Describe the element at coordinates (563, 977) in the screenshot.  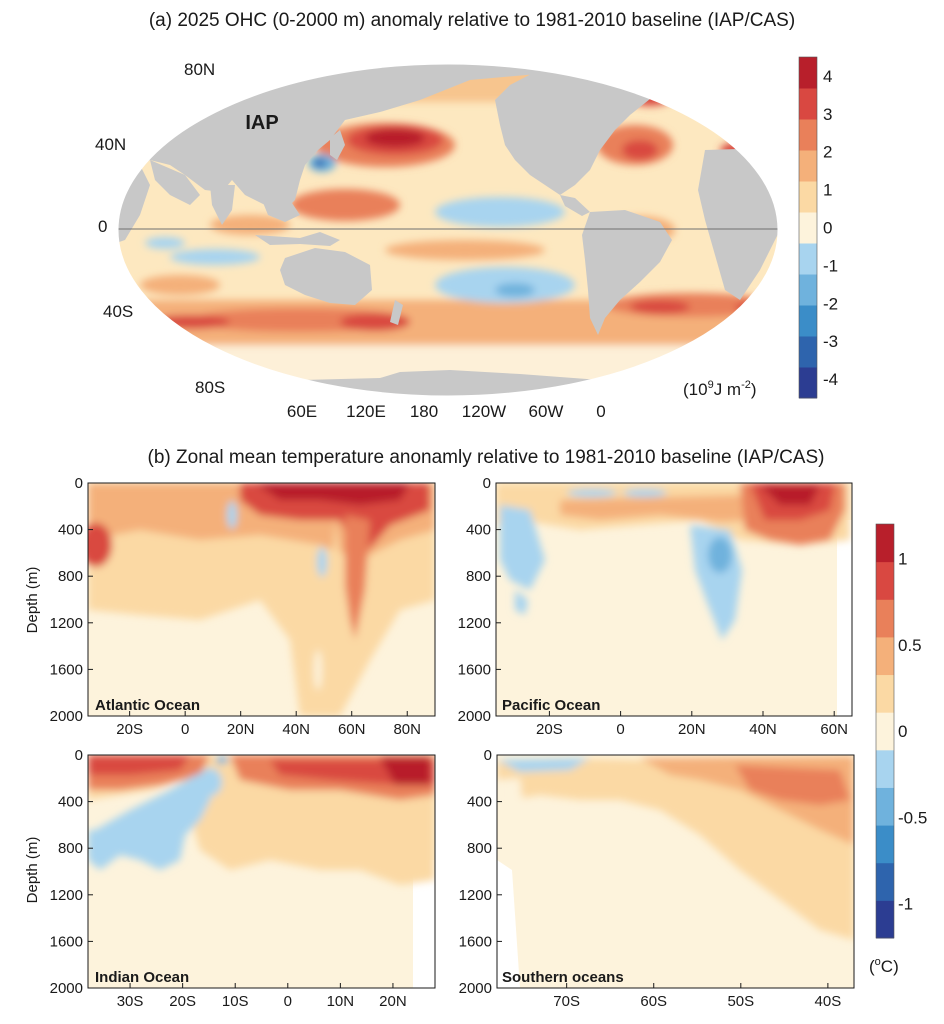
I see `southern-title: Southern oceans` at that location.